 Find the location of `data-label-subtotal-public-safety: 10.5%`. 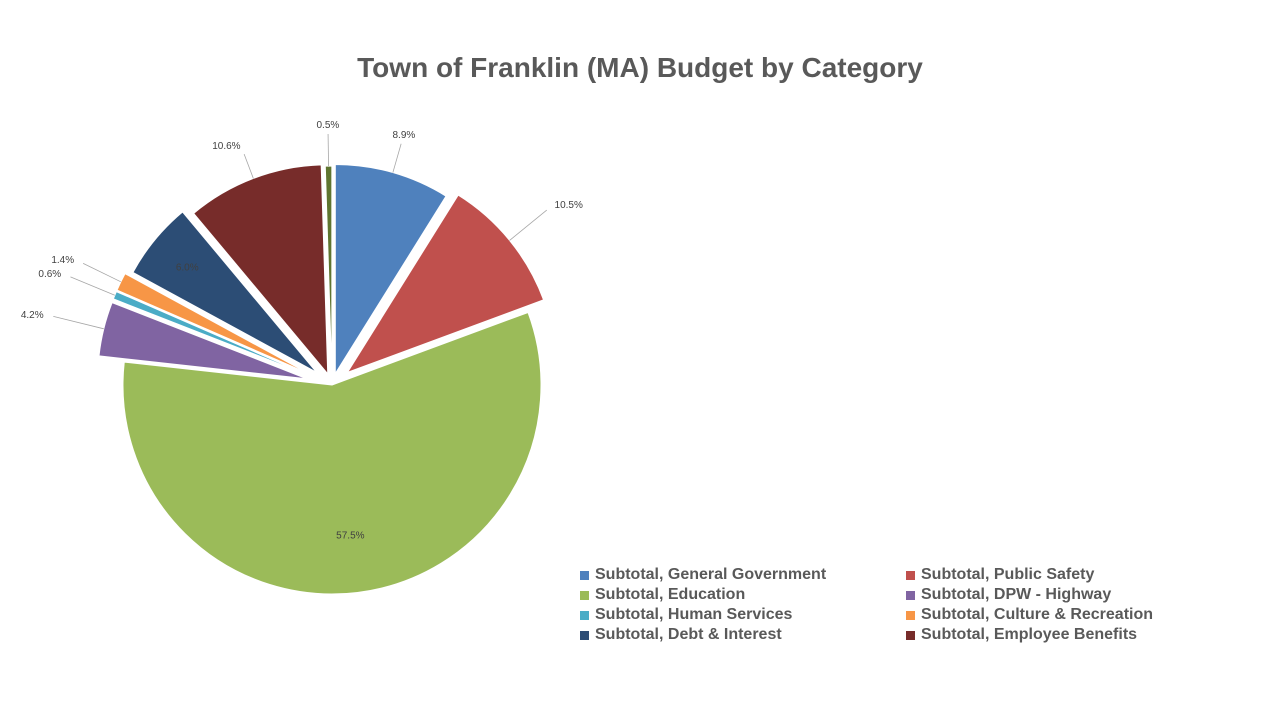

data-label-subtotal-public-safety: 10.5% is located at coordinates (569, 205).